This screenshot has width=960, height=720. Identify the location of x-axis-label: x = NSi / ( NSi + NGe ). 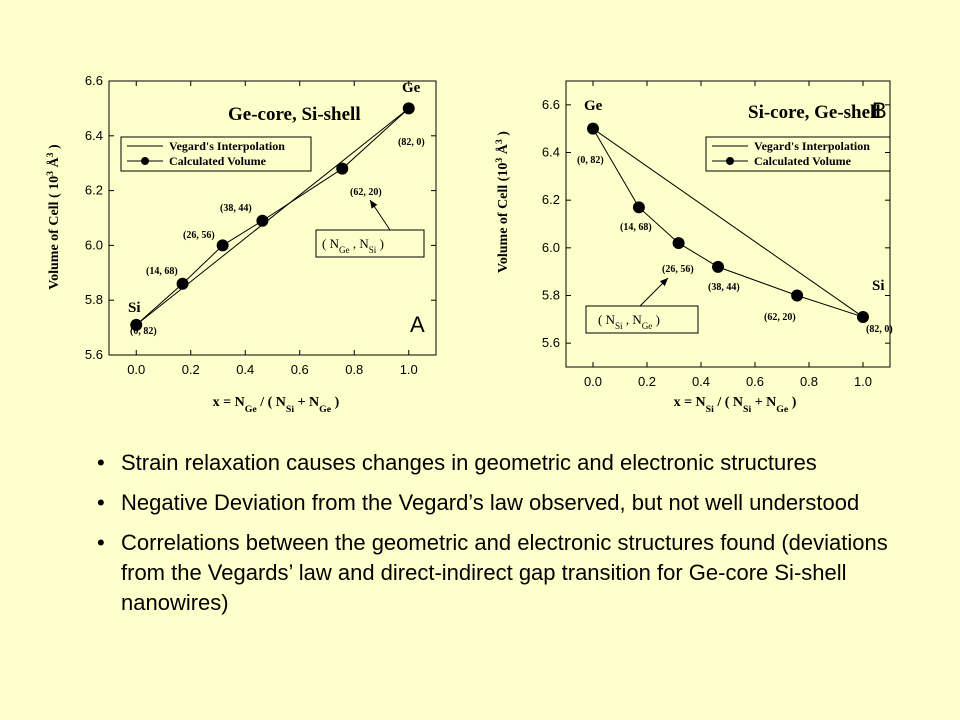
(735, 405).